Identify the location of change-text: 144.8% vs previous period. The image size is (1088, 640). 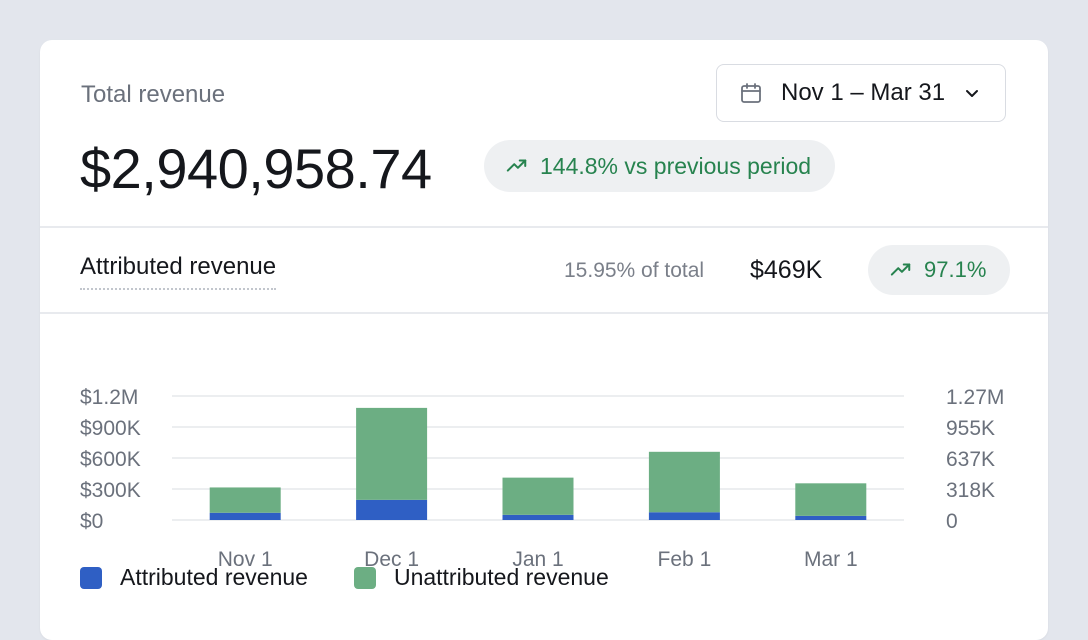
(676, 165).